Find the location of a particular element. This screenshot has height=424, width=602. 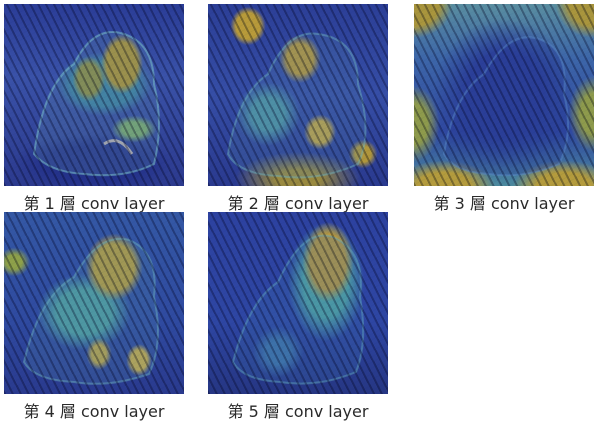

caption-layer-2: 第 2 層 conv layer is located at coordinates (298, 203).